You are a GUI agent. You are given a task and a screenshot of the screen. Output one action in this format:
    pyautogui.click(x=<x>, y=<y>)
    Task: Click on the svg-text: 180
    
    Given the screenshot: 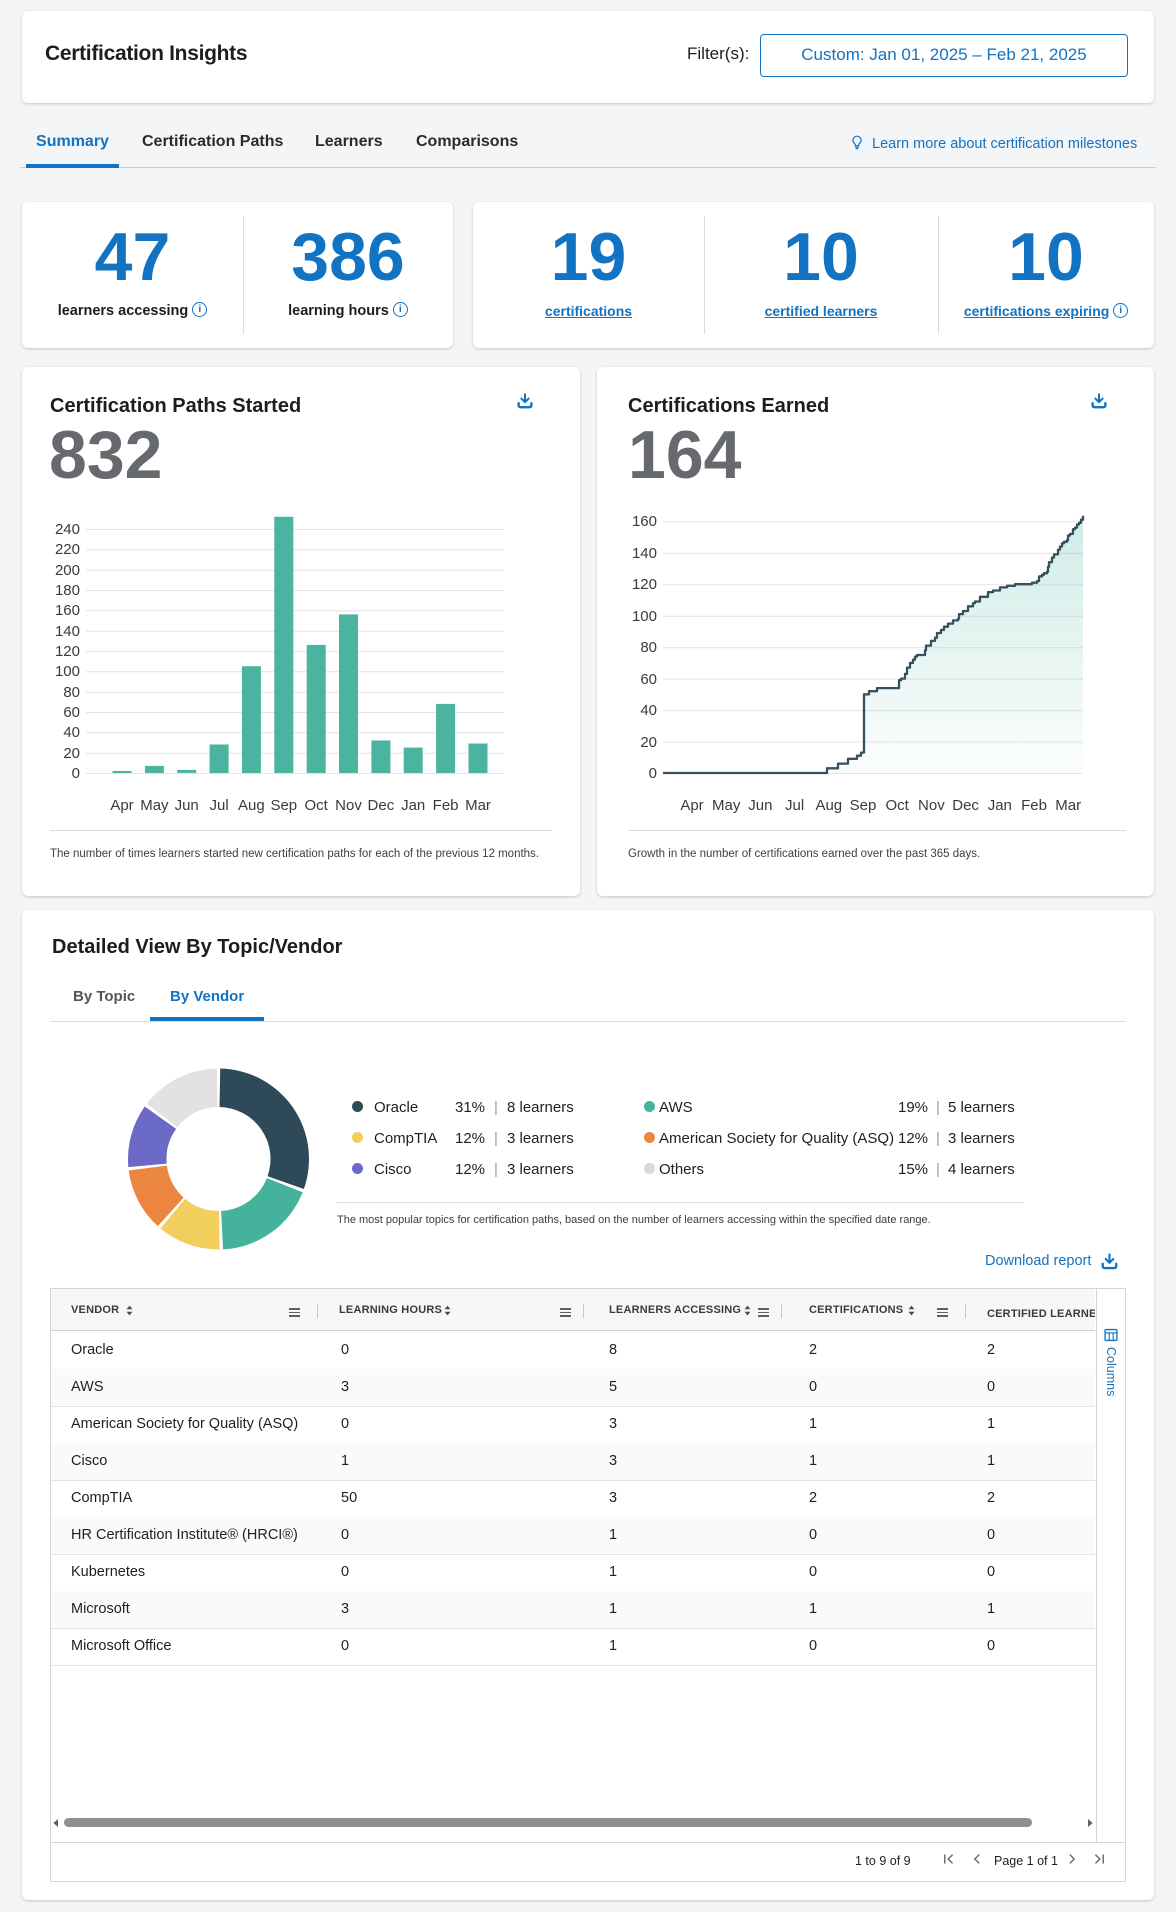 What is the action you would take?
    pyautogui.click(x=67, y=590)
    